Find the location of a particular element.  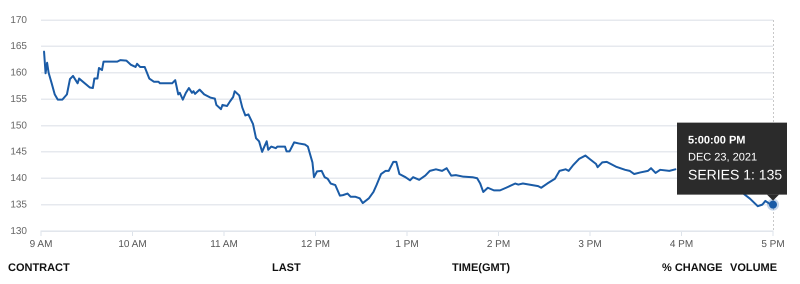

x-tick-label: 12 PM is located at coordinates (315, 244).